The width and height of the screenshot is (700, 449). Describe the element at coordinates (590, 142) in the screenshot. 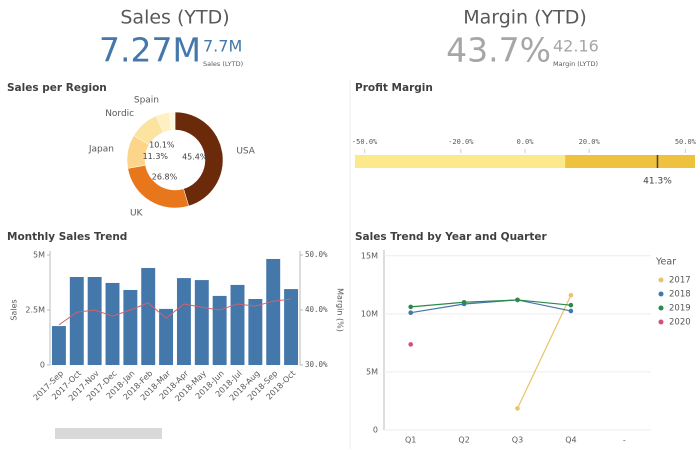

I see `x-tick-label: 20.0%` at that location.